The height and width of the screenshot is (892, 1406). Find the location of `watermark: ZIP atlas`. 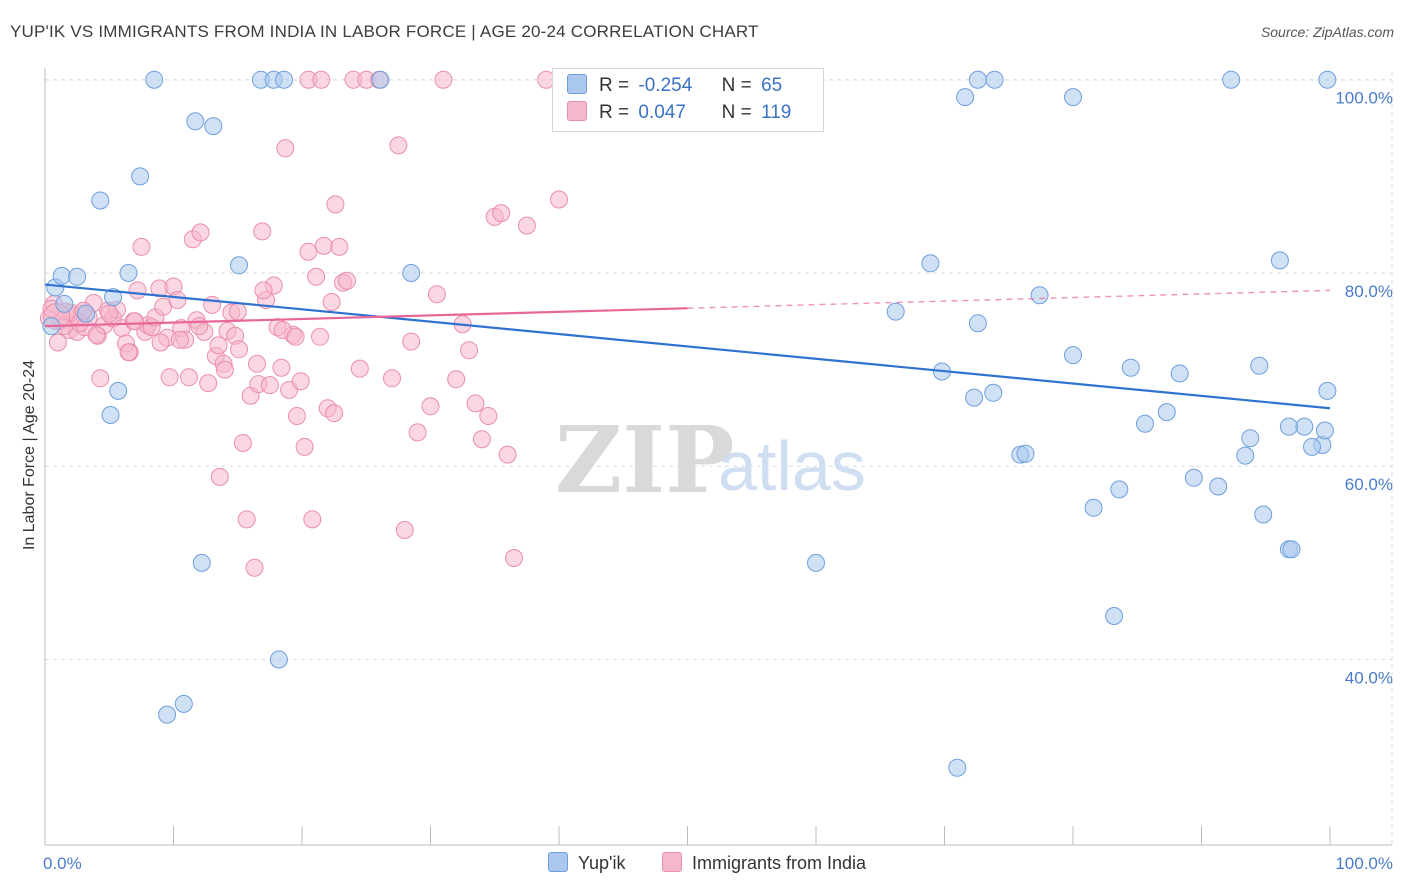

watermark: ZIP atlas is located at coordinates (710, 460).